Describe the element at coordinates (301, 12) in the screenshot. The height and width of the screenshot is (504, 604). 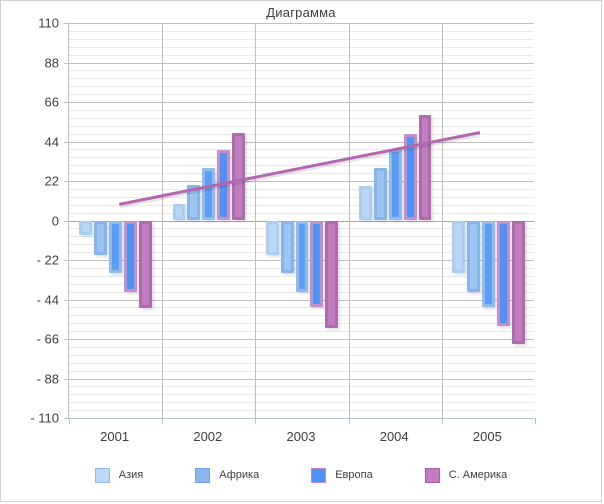
I see `chart-title: Диаграмма` at that location.